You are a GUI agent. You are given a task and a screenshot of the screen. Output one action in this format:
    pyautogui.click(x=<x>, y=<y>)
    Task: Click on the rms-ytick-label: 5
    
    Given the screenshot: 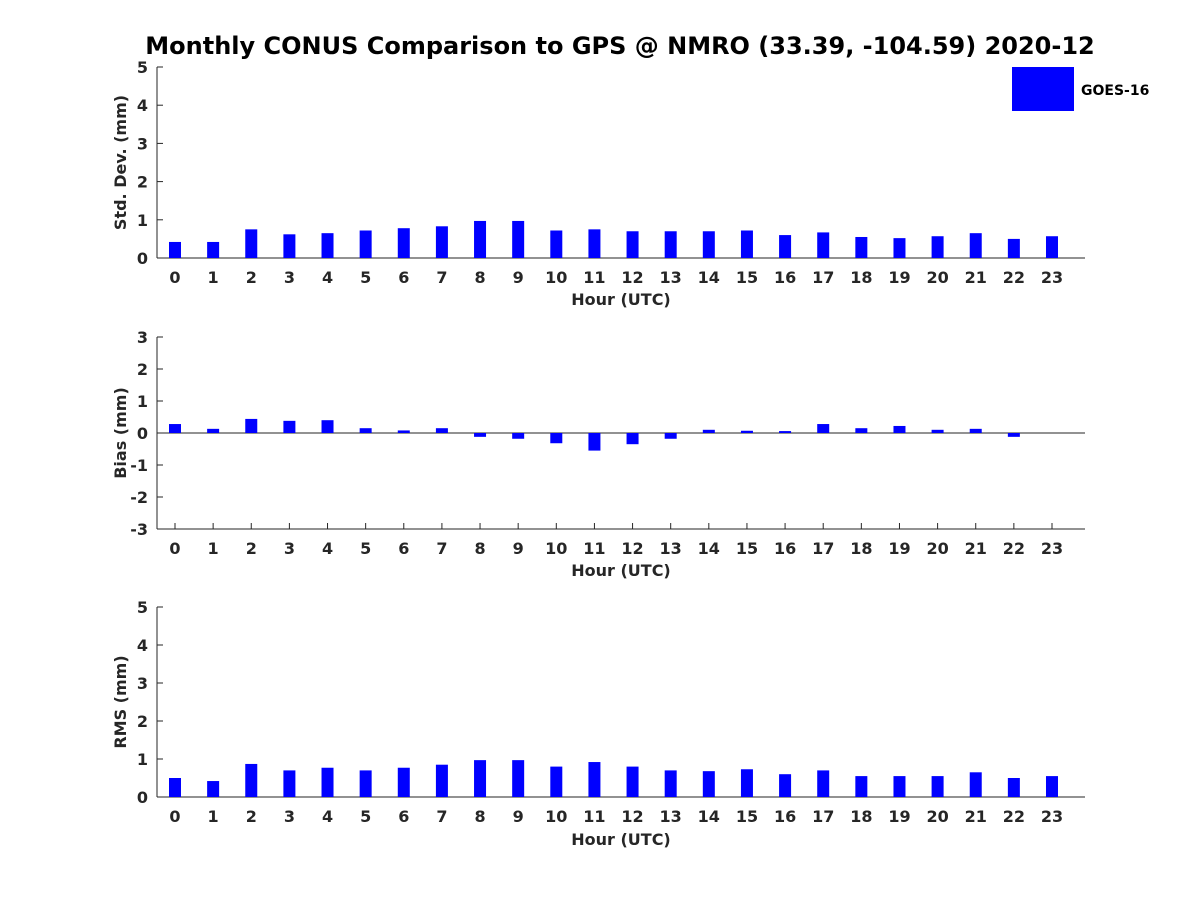 What is the action you would take?
    pyautogui.click(x=142, y=607)
    